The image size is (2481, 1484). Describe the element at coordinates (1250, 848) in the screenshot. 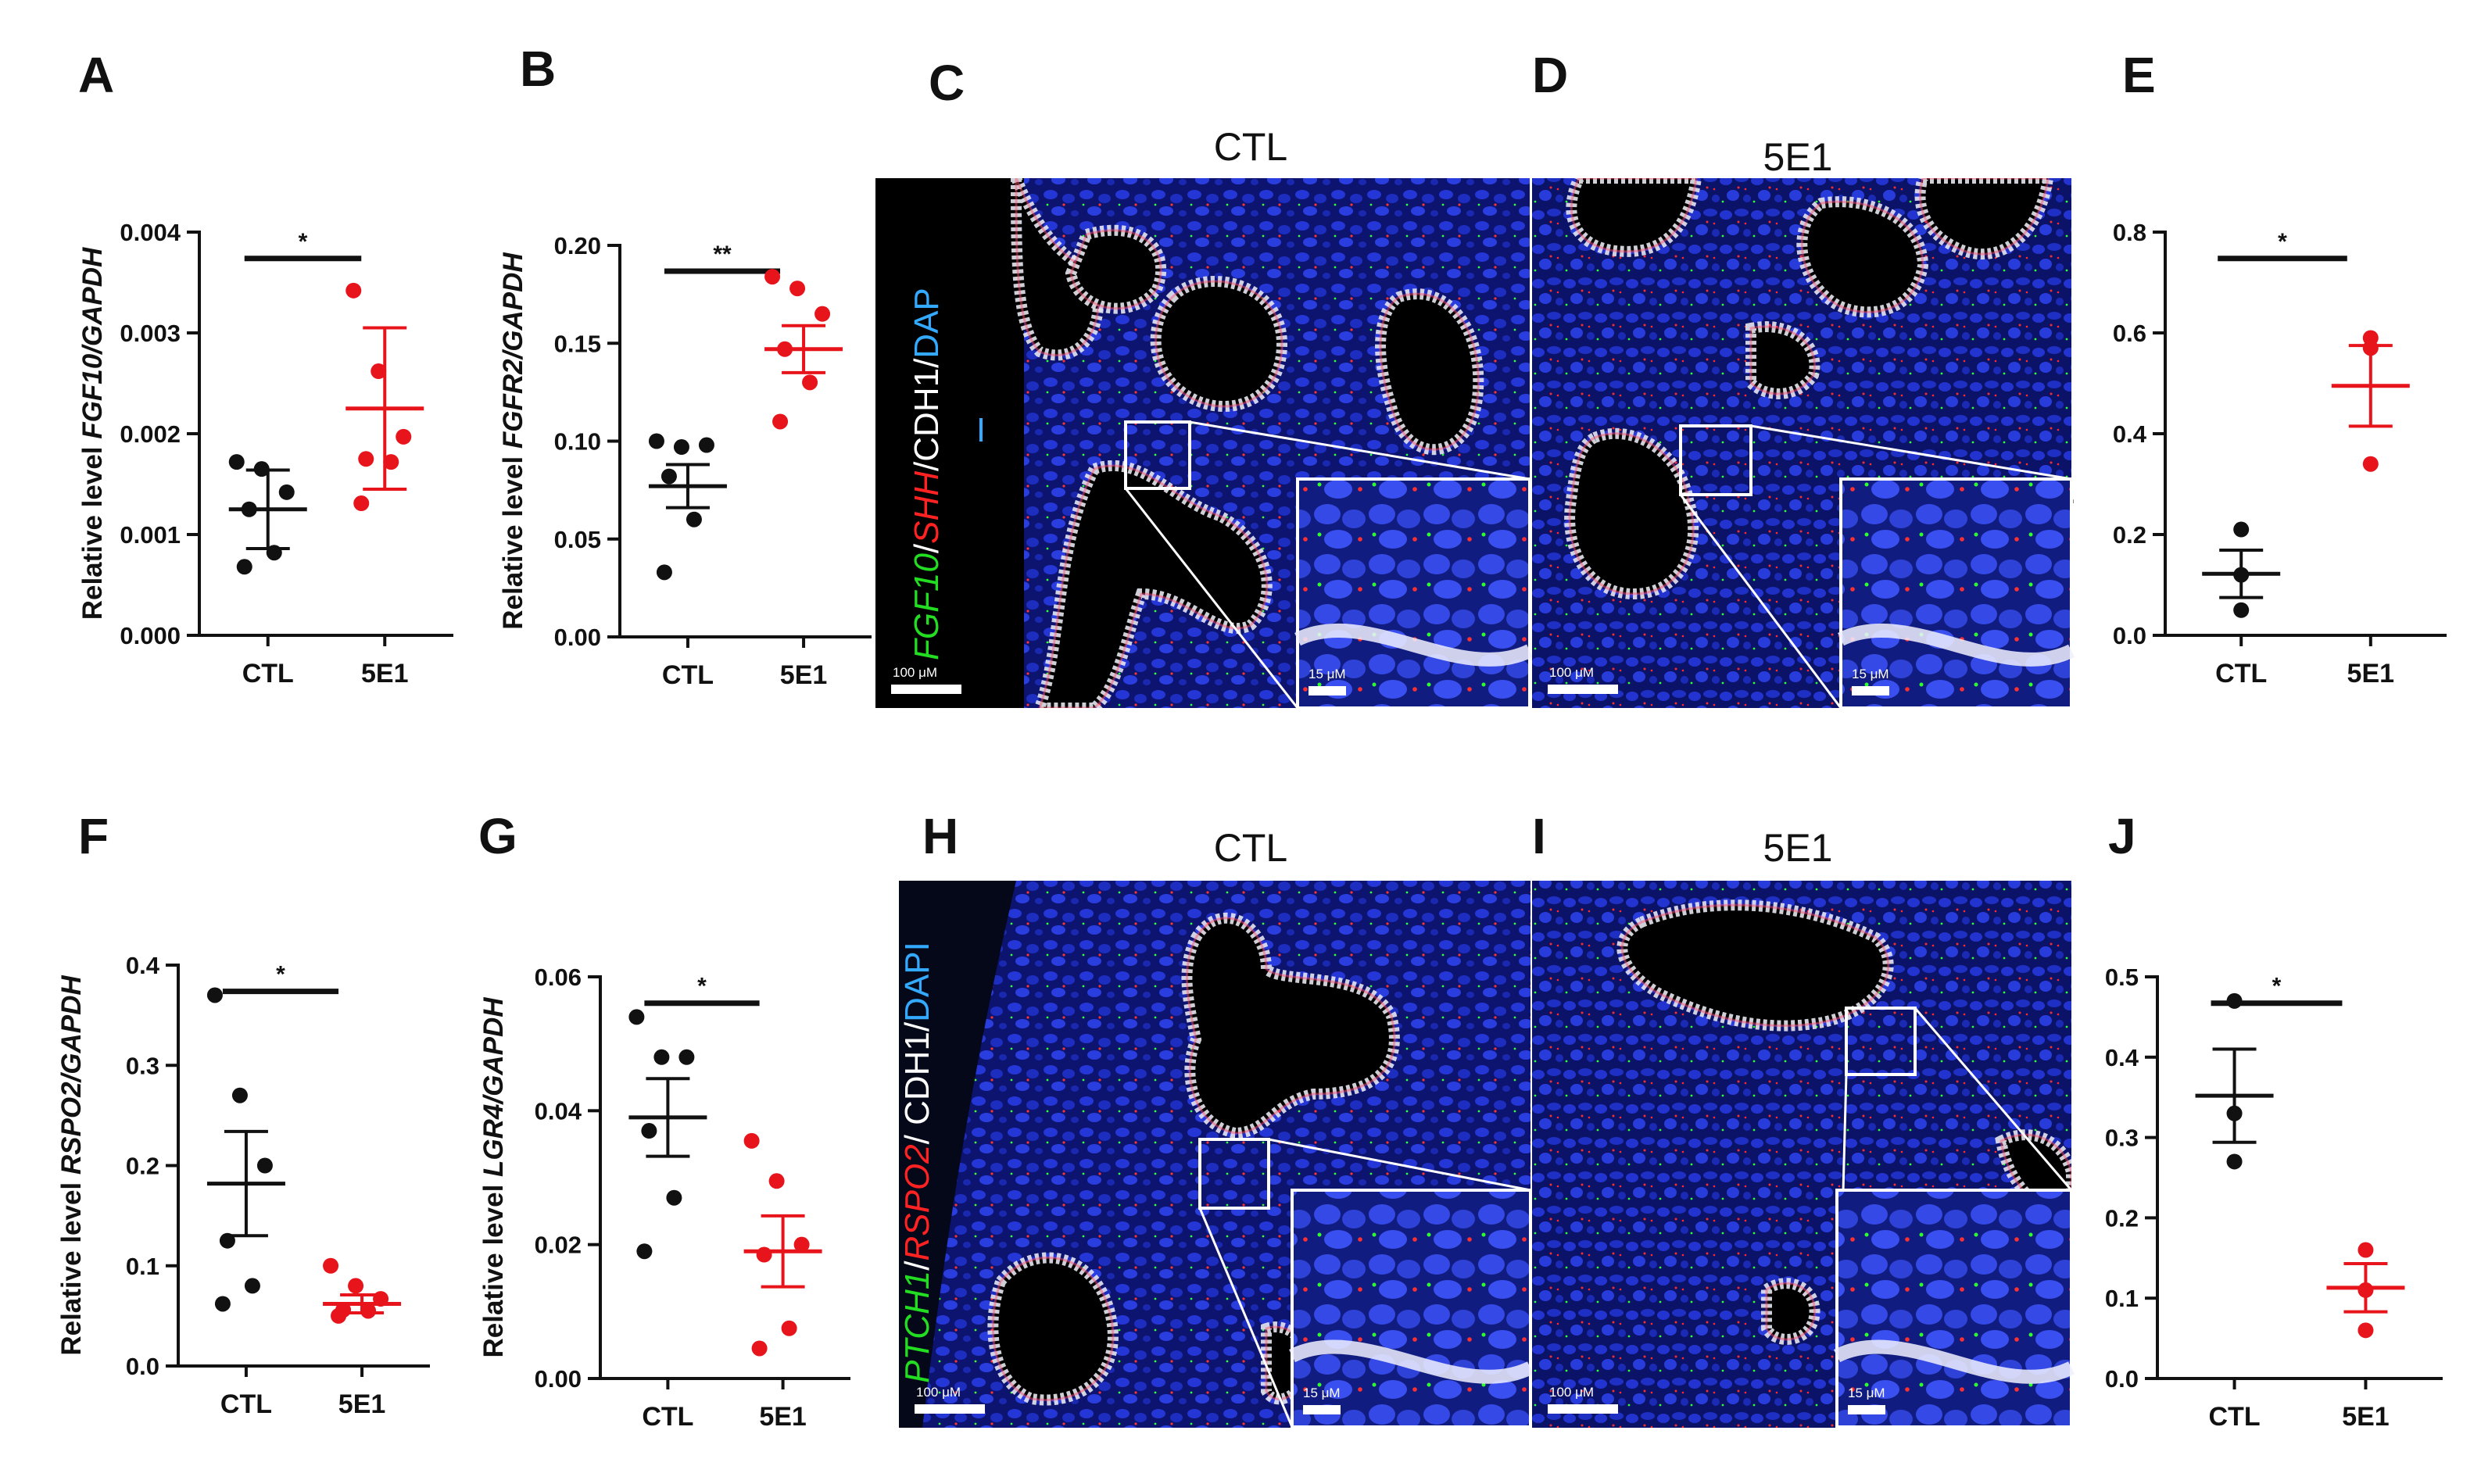

I see `micrograph-title: CTL` at that location.